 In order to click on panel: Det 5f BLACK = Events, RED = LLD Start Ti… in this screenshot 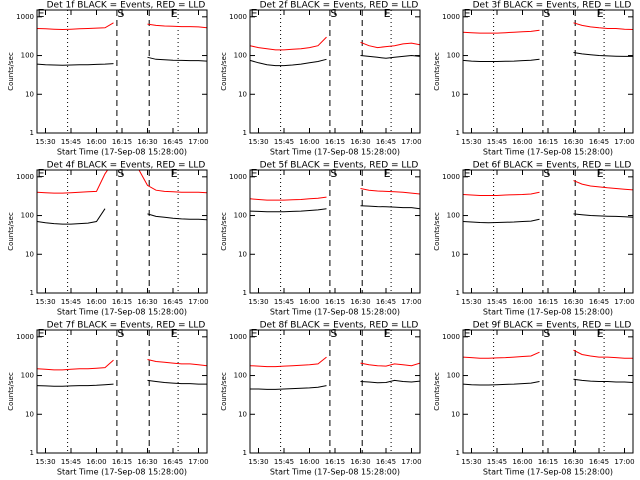, I will do `click(321, 239)`.